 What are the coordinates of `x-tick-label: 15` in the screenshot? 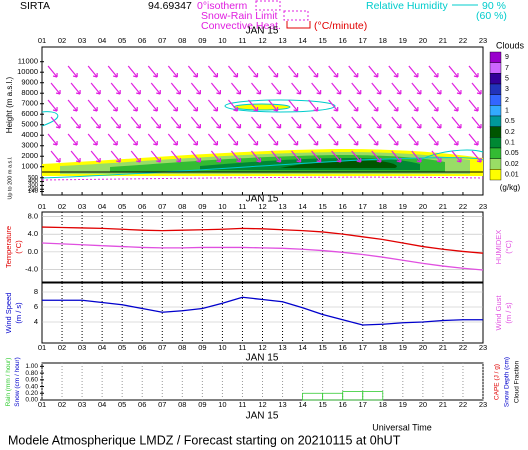 It's located at (322, 206).